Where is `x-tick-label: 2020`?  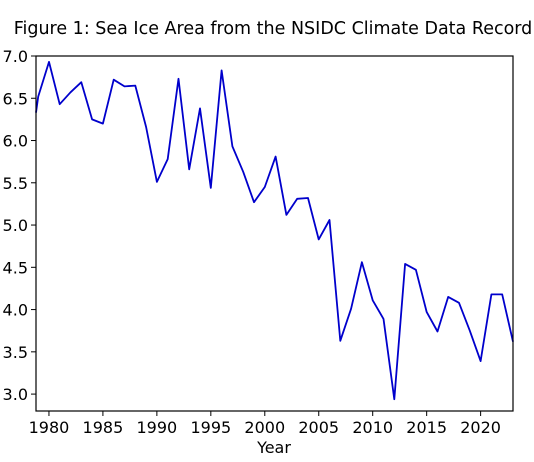
x-tick-label: 2020 is located at coordinates (480, 427).